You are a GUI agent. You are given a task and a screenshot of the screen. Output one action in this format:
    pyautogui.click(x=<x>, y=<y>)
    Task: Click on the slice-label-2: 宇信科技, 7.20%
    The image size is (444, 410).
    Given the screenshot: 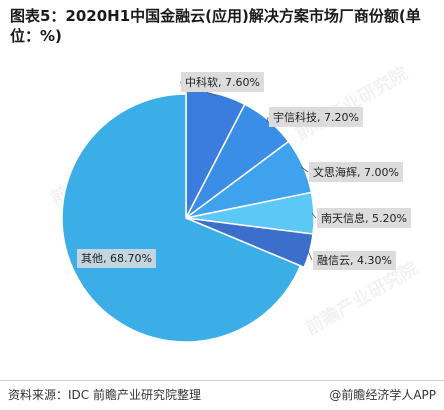 What is the action you would take?
    pyautogui.click(x=316, y=117)
    